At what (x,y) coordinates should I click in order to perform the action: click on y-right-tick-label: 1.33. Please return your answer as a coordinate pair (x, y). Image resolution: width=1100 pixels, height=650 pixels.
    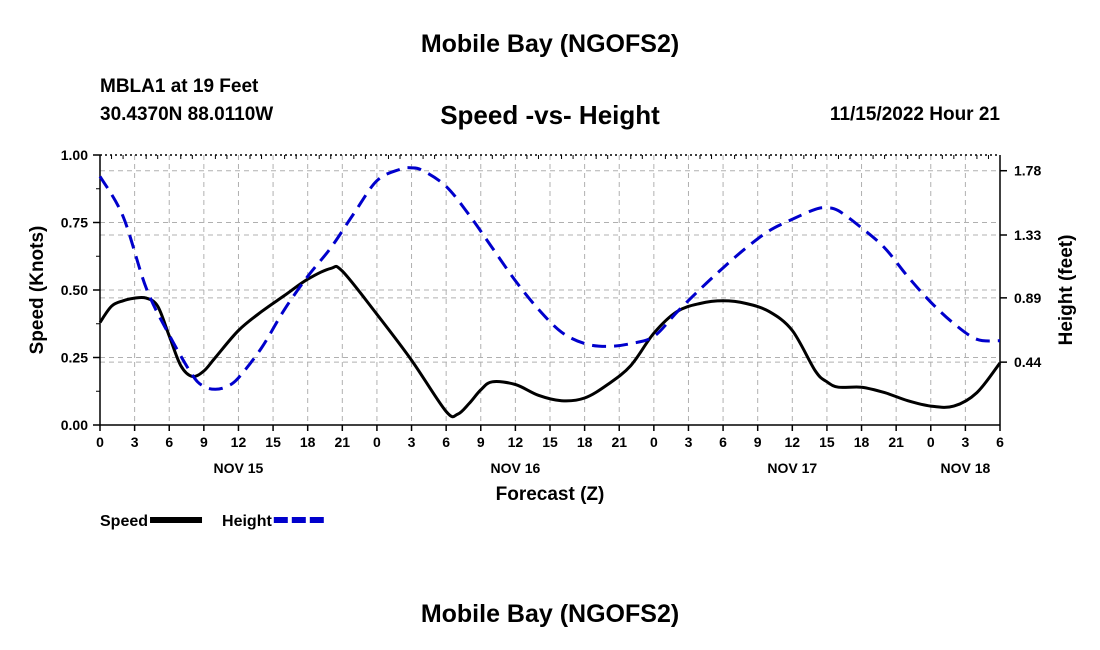
    Looking at the image, I should click on (1027, 235).